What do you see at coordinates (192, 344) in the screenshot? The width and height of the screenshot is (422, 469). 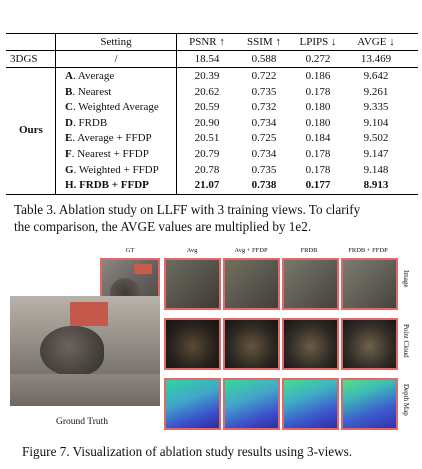 I see `avg-pointcloud-panel` at bounding box center [192, 344].